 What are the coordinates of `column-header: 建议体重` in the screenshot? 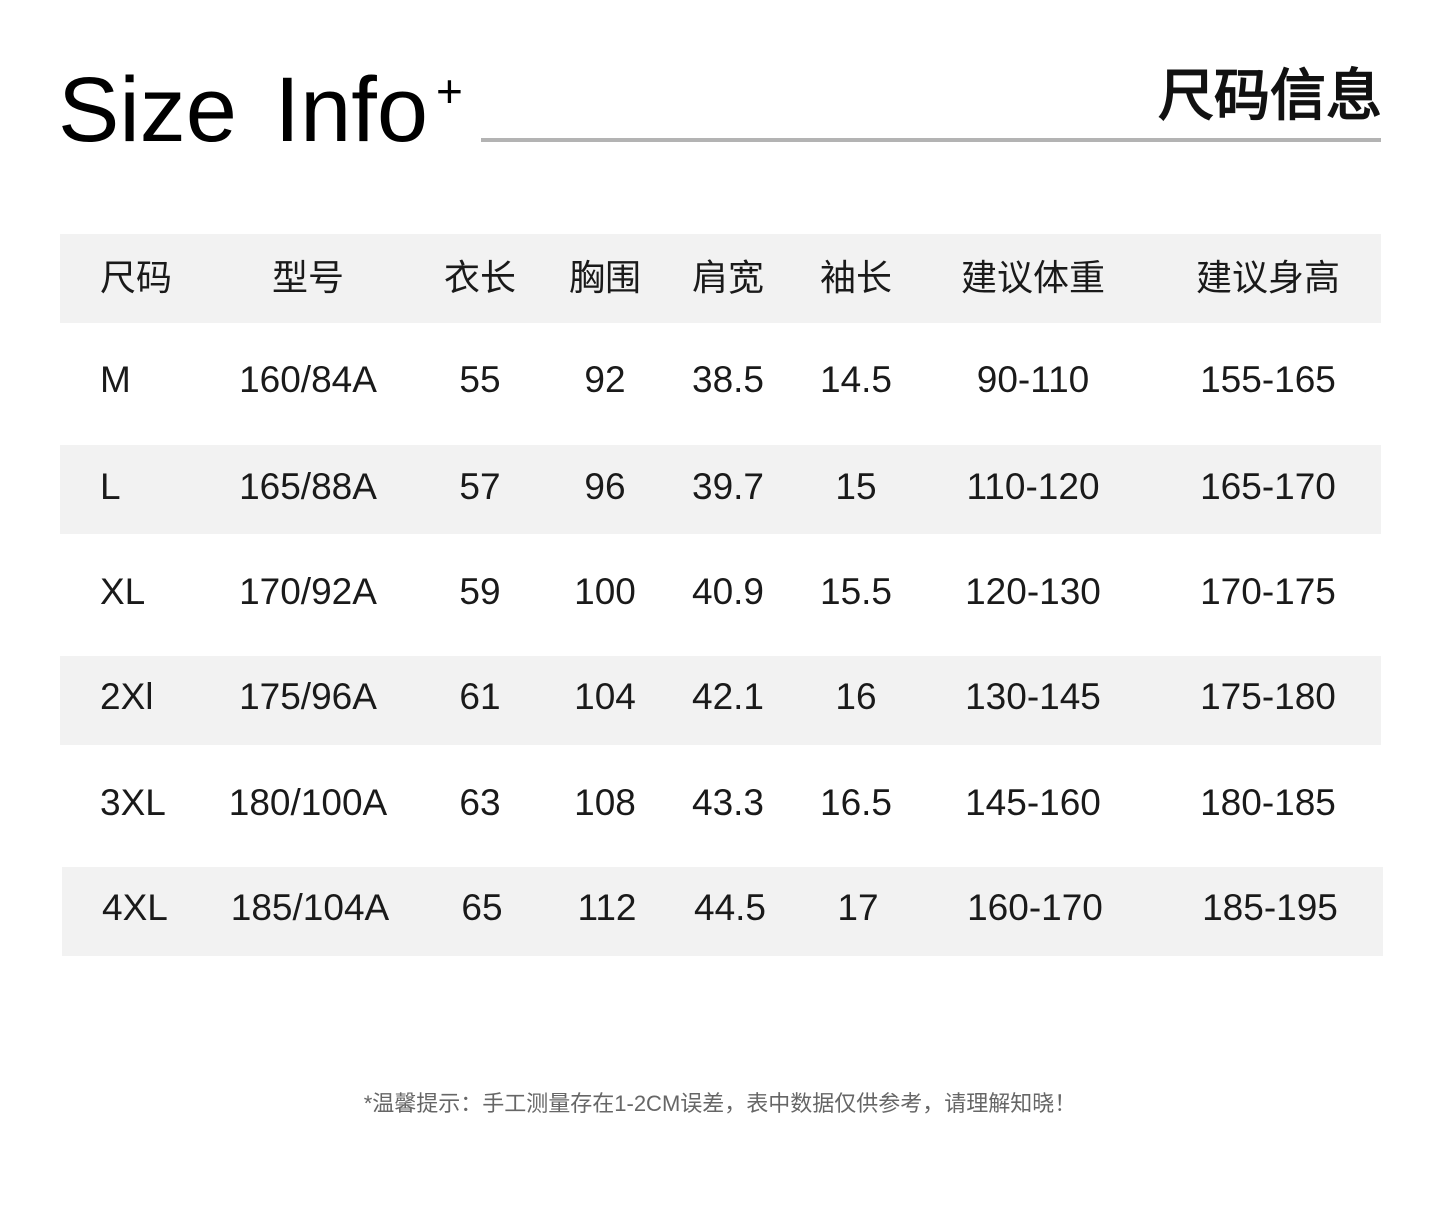 It's located at (1033, 277).